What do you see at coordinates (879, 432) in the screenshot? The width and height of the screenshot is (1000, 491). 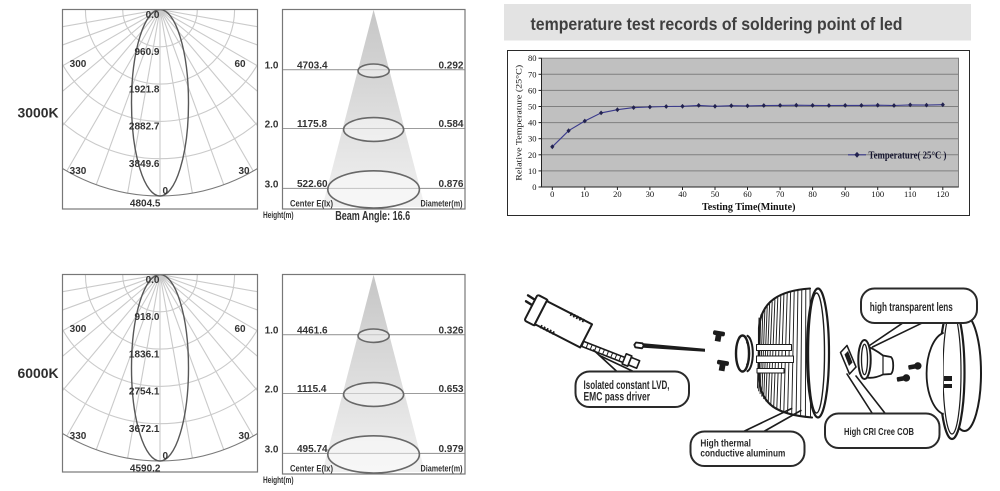 I see `svg-text: High CRI Cree COB` at bounding box center [879, 432].